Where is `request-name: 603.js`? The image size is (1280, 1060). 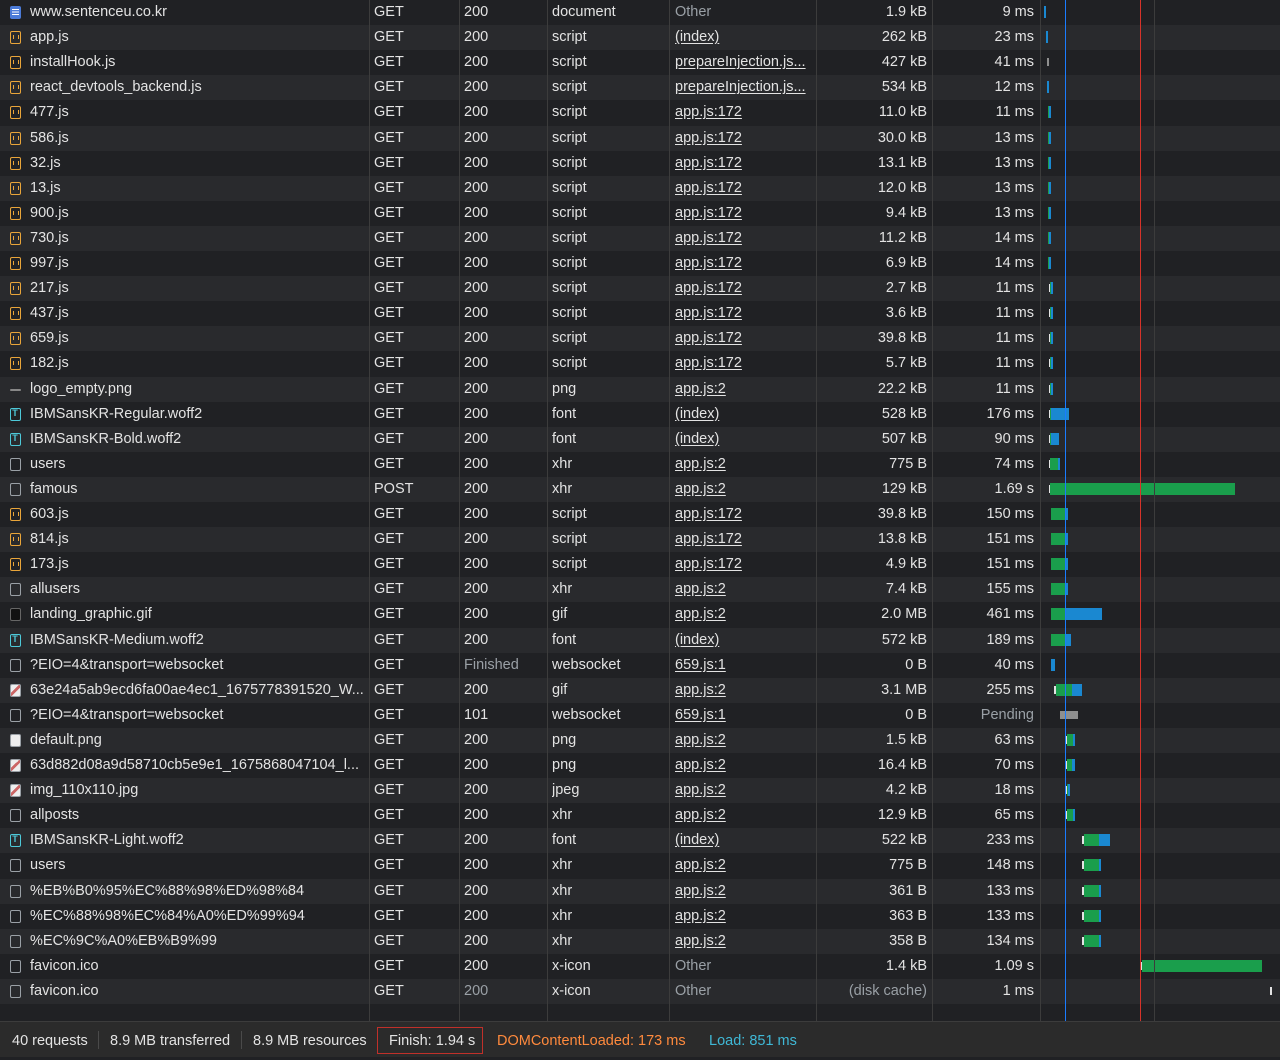
request-name: 603.js is located at coordinates (49, 514).